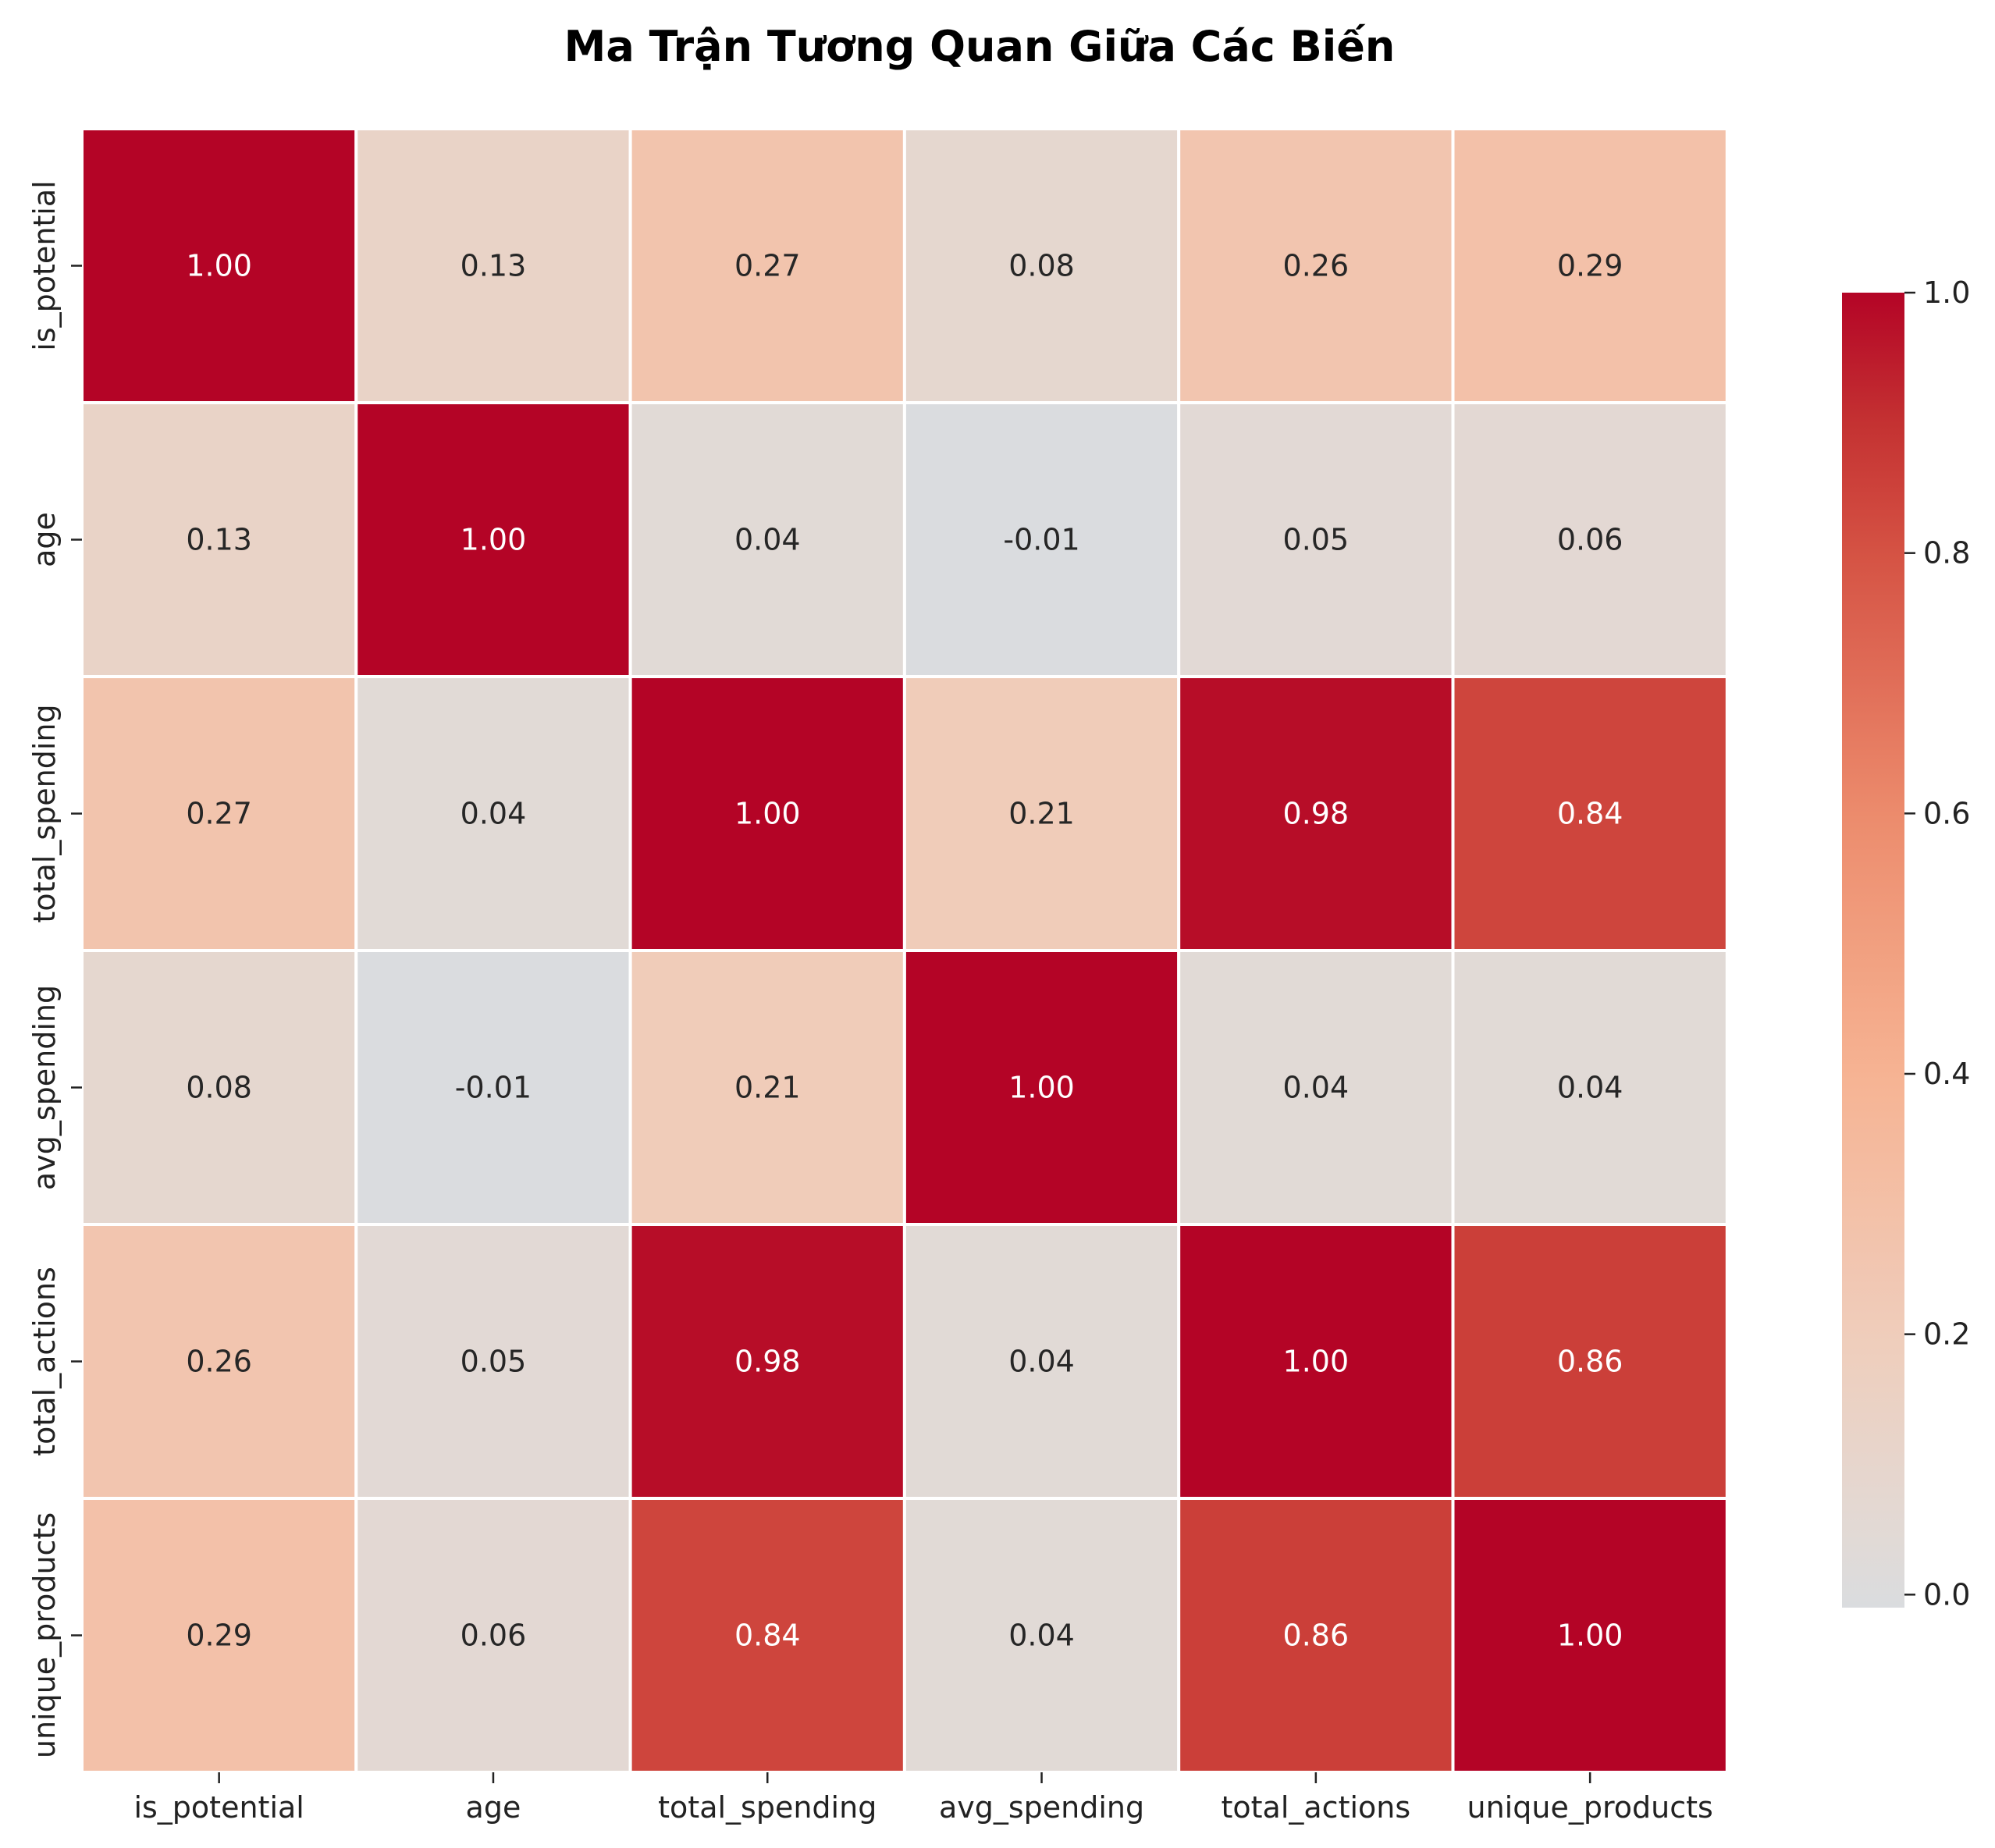 This screenshot has height=1848, width=1995. I want to click on colorbar-gradient, so click(1873, 950).